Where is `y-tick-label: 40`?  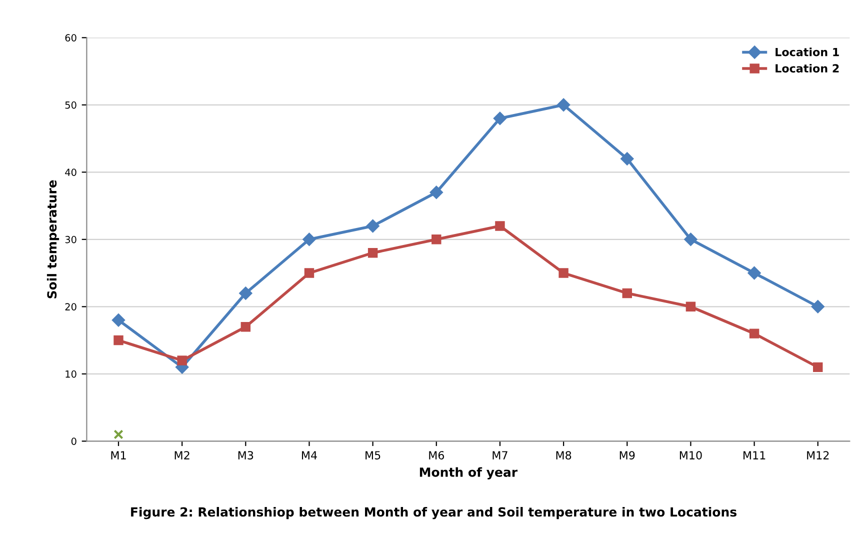 y-tick-label: 40 is located at coordinates (70, 172).